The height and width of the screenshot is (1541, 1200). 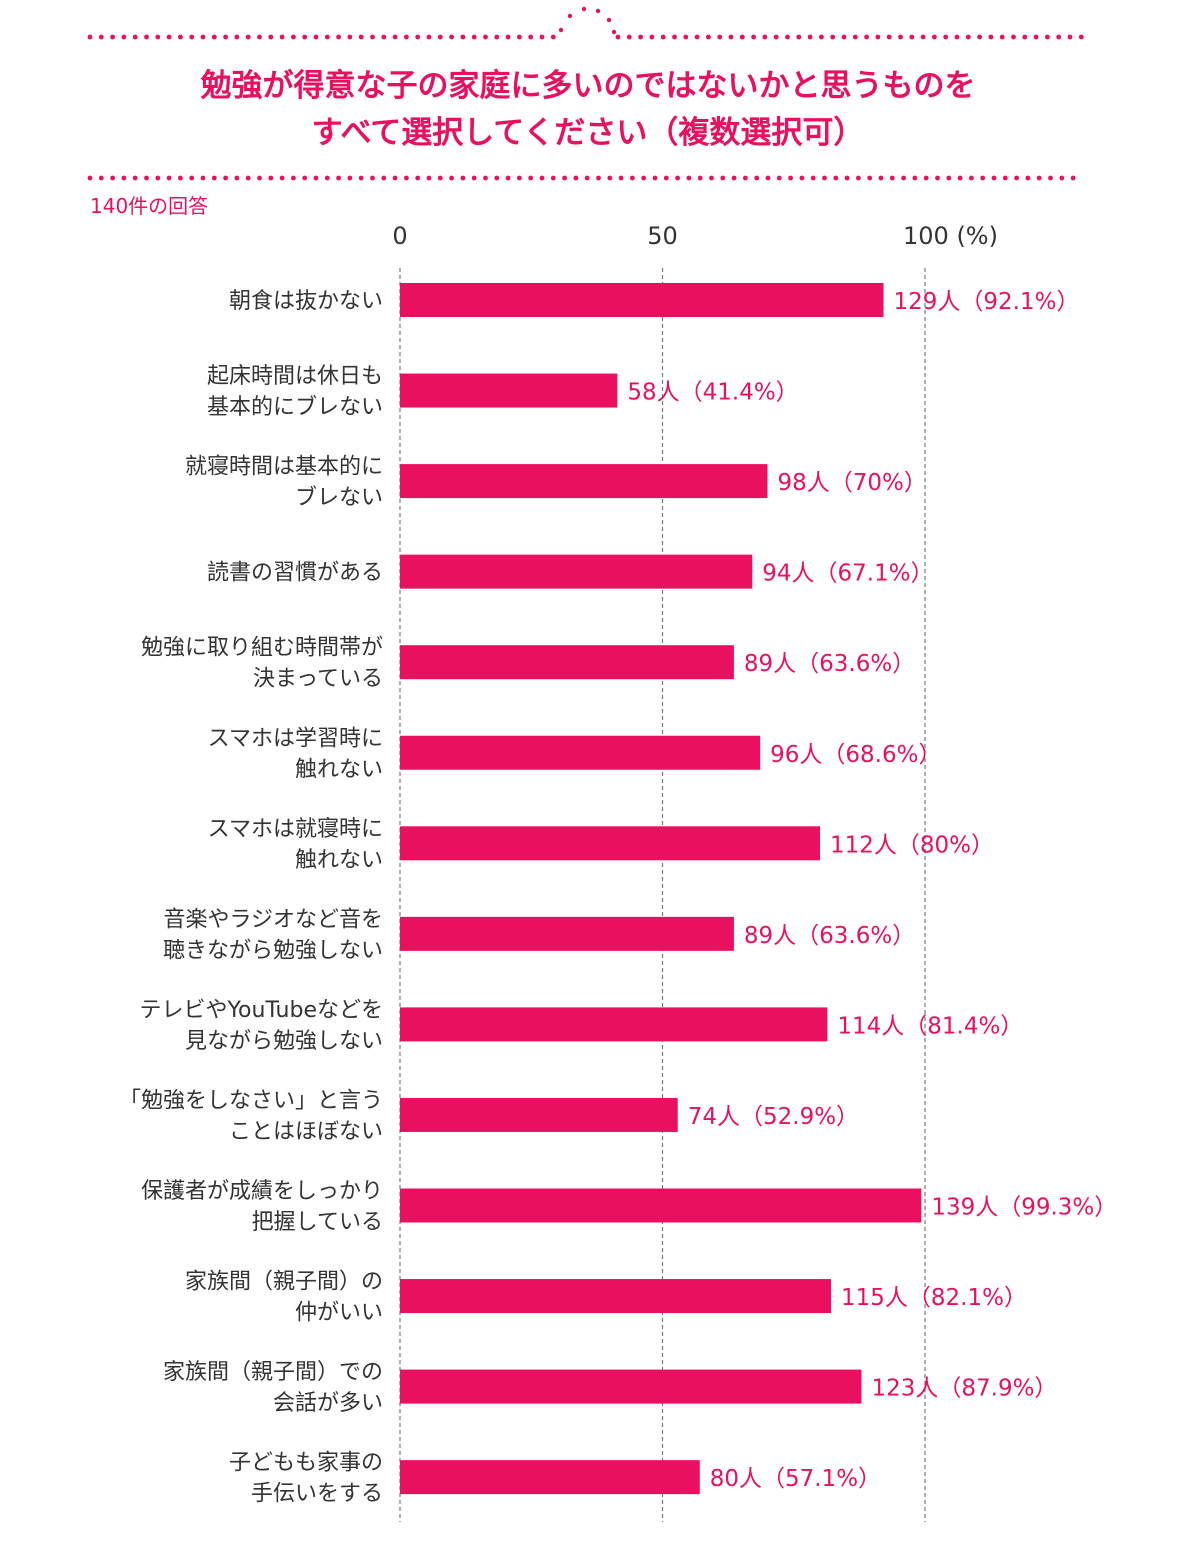 What do you see at coordinates (317, 1494) in the screenshot?
I see `category-label: 手伝いをする` at bounding box center [317, 1494].